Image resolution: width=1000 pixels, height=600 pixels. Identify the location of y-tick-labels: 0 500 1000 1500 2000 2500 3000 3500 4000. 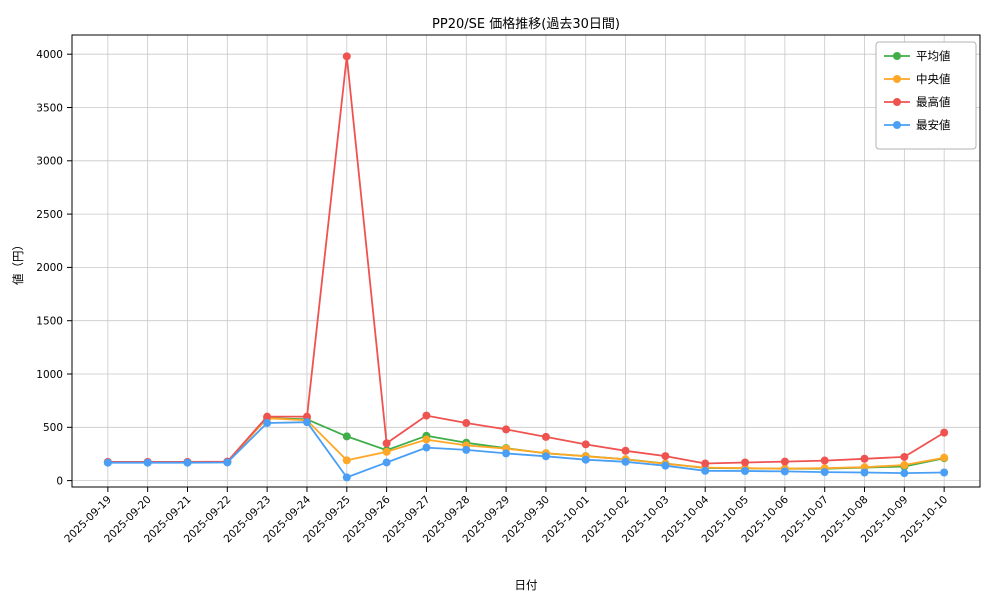
(49, 268).